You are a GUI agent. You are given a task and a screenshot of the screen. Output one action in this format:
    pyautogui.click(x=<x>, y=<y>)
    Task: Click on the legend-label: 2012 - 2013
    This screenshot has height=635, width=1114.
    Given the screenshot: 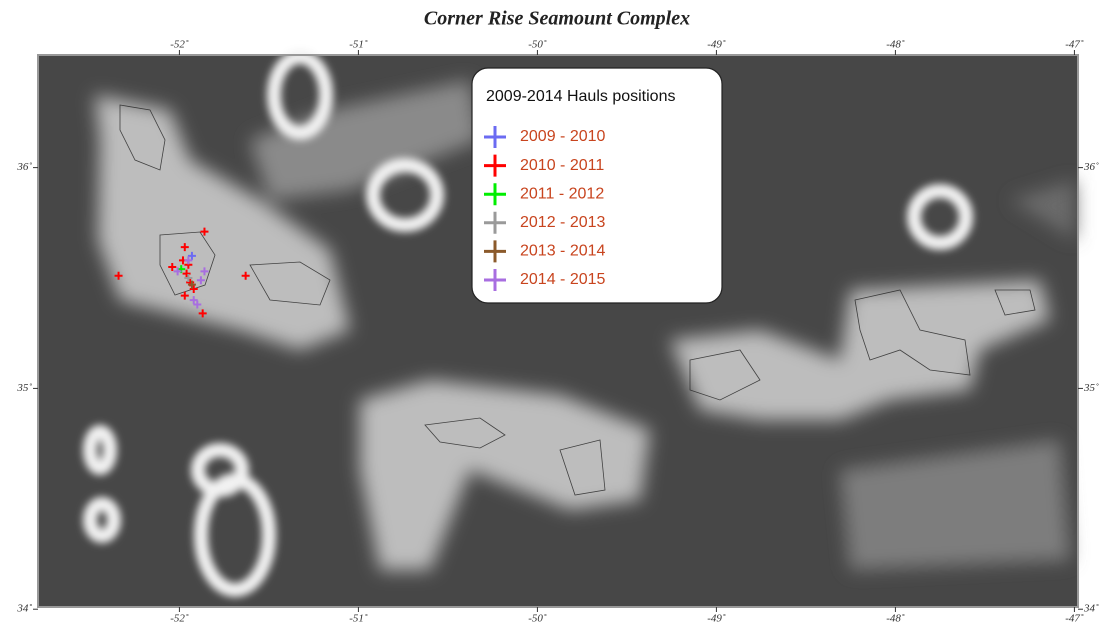 What is the action you would take?
    pyautogui.click(x=563, y=222)
    